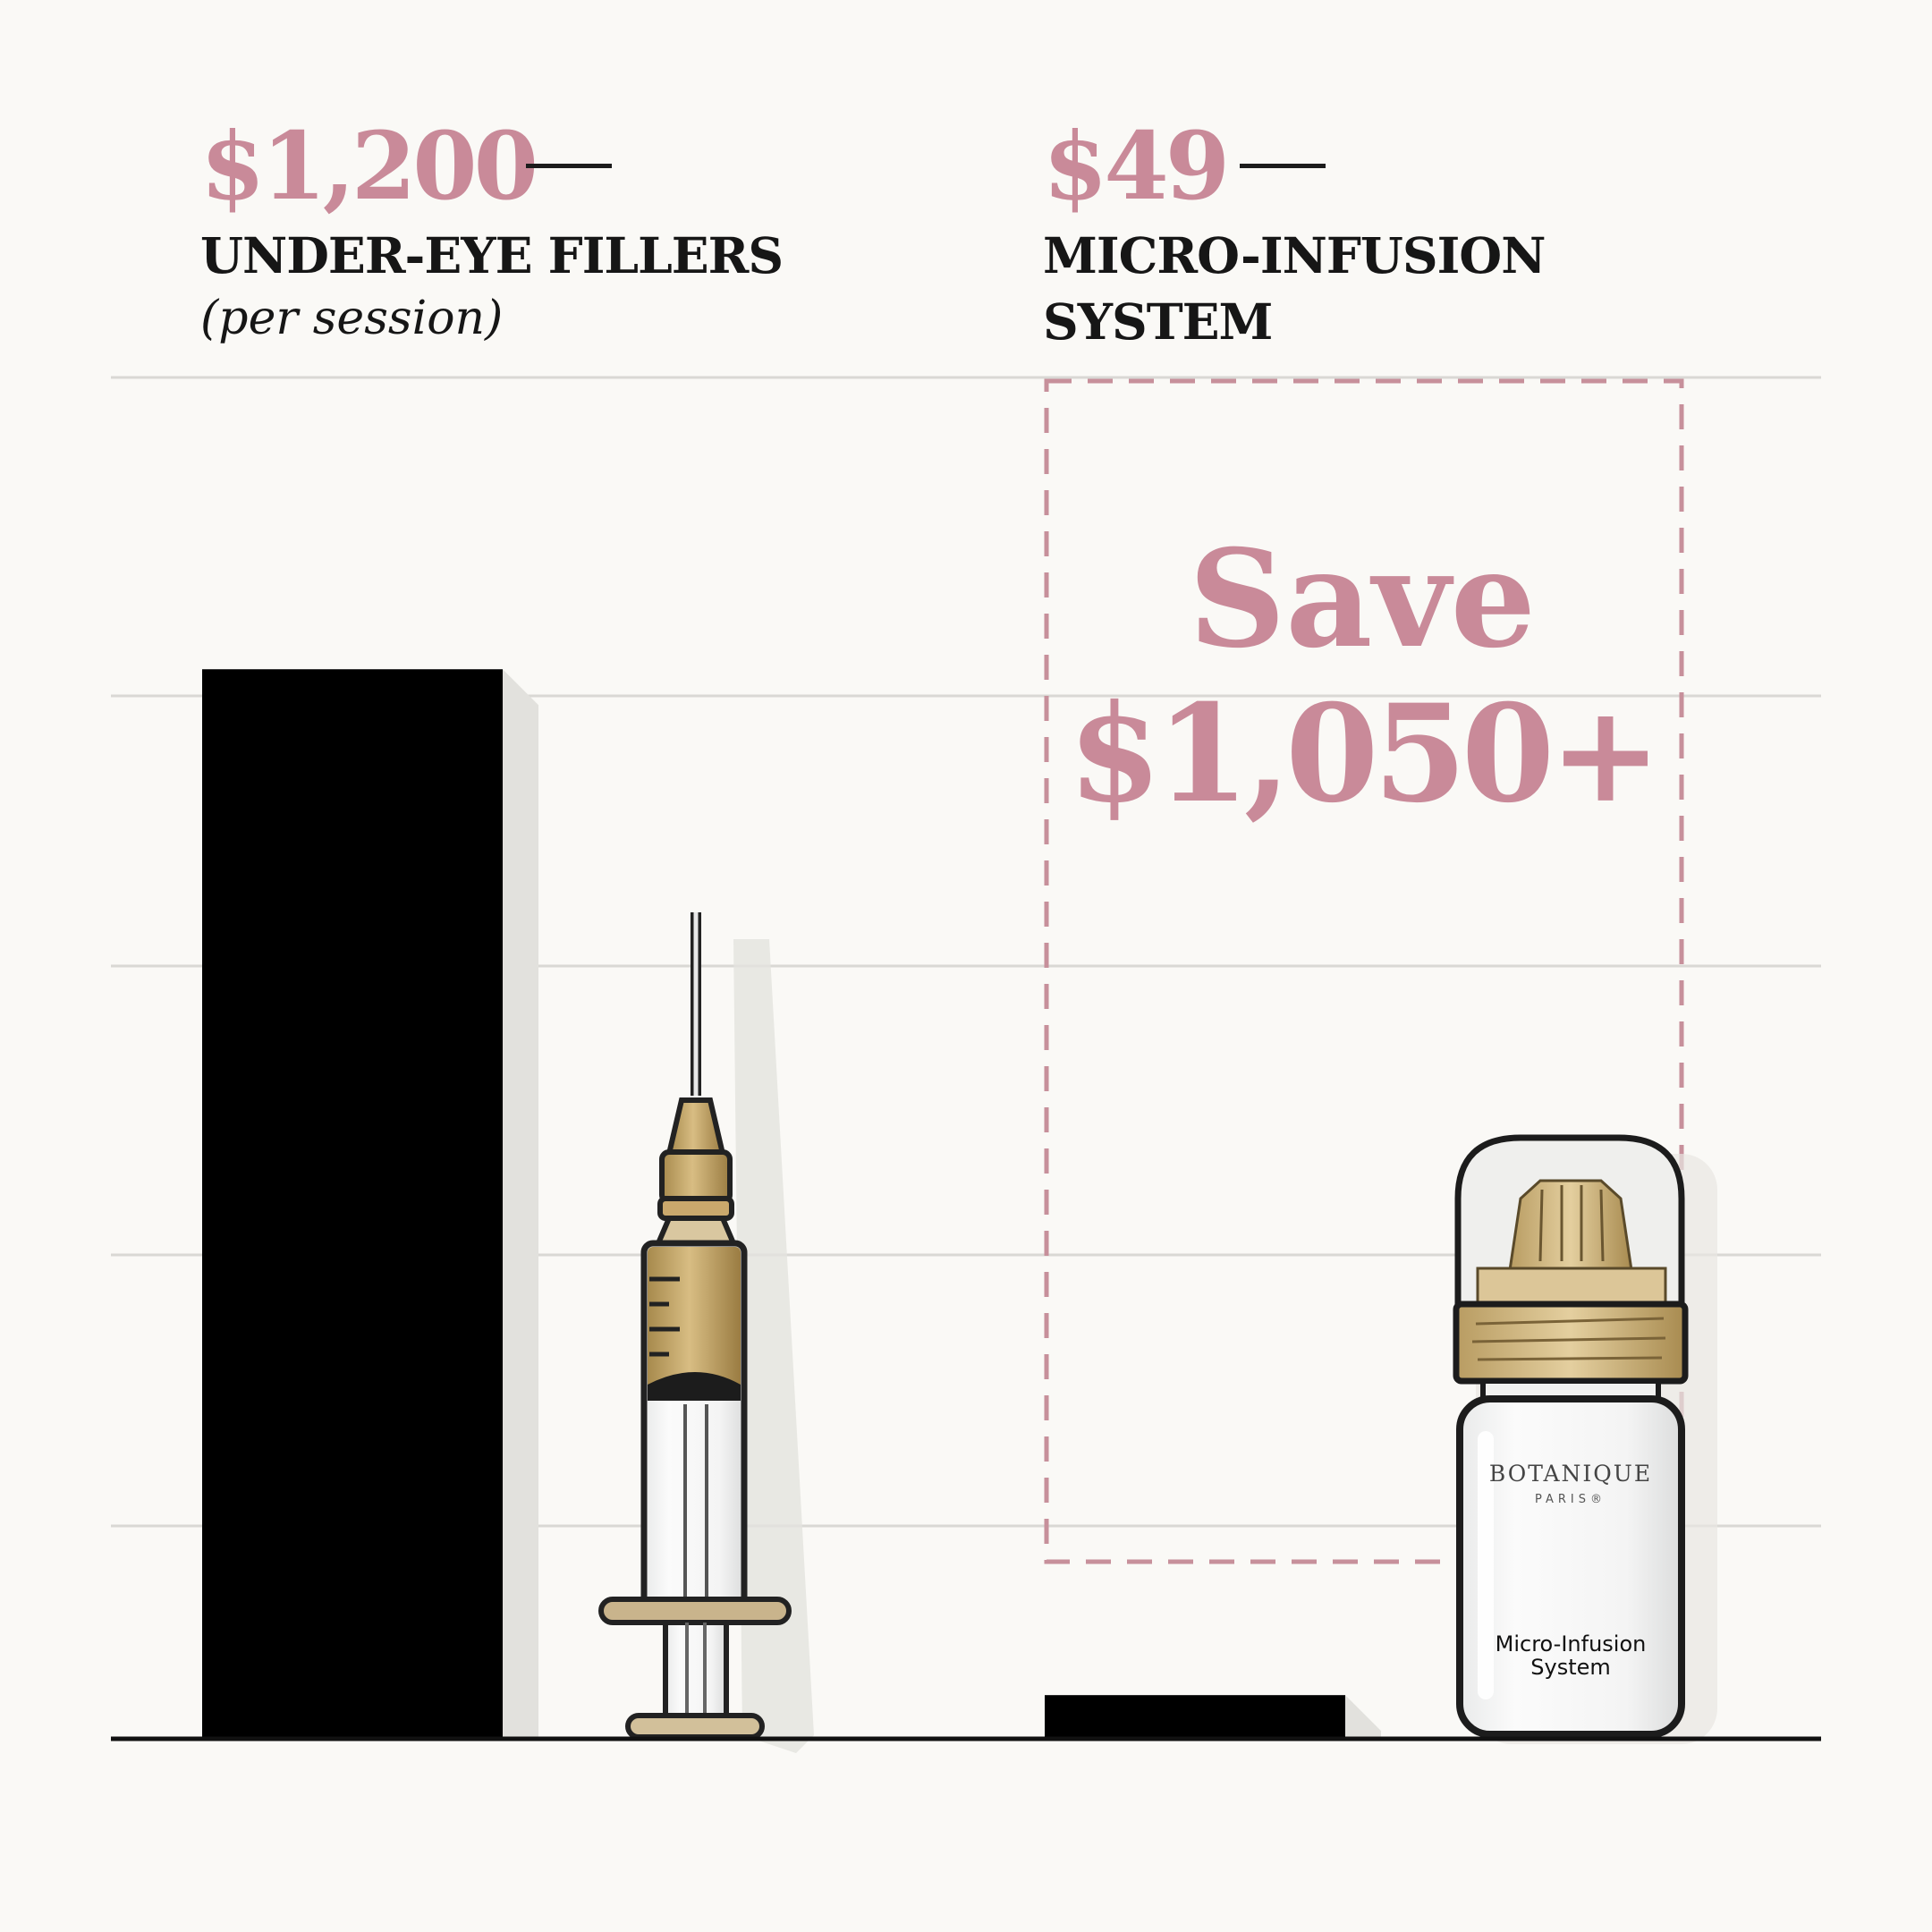  What do you see at coordinates (1570, 1667) in the screenshot?
I see `bottle-label-line2: System` at bounding box center [1570, 1667].